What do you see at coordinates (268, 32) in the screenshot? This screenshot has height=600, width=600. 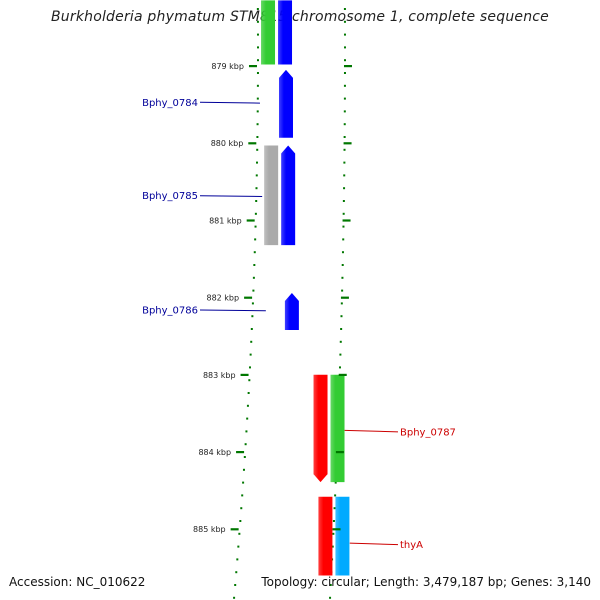 I see `gene-feature-g-top-green` at bounding box center [268, 32].